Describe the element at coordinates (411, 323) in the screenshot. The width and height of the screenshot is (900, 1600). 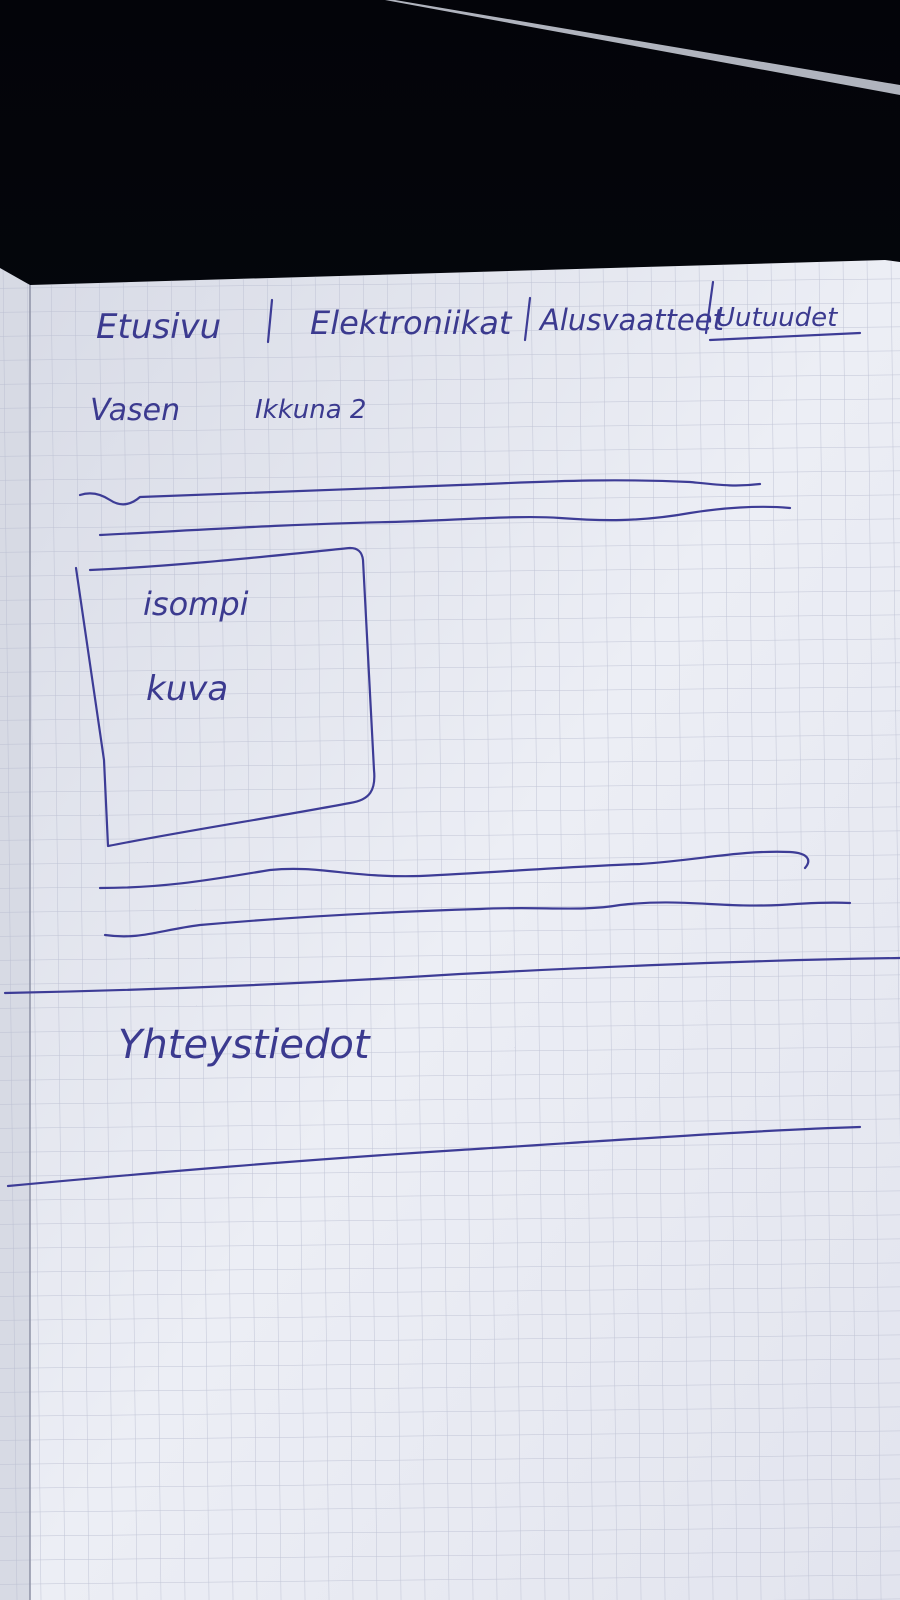
I see `nav-item-elektroniikat: Elektroniikat` at that location.